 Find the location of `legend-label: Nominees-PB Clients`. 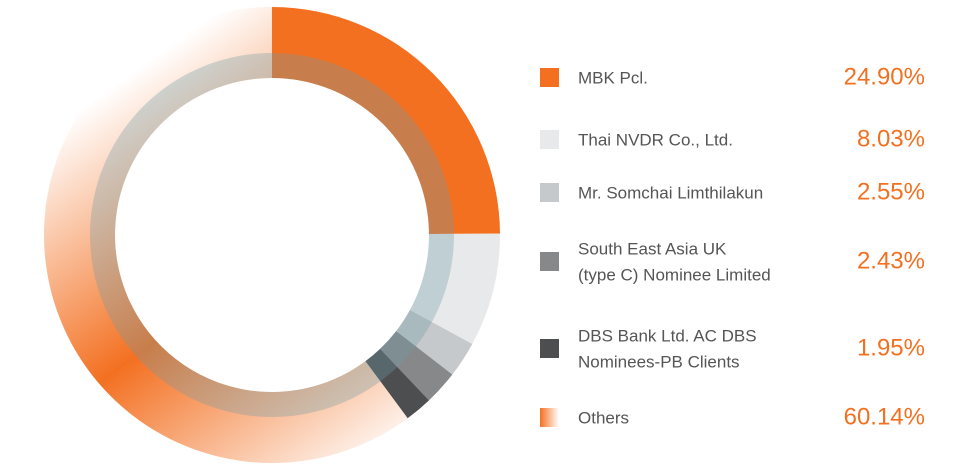

legend-label: Nominees-PB Clients is located at coordinates (659, 361).